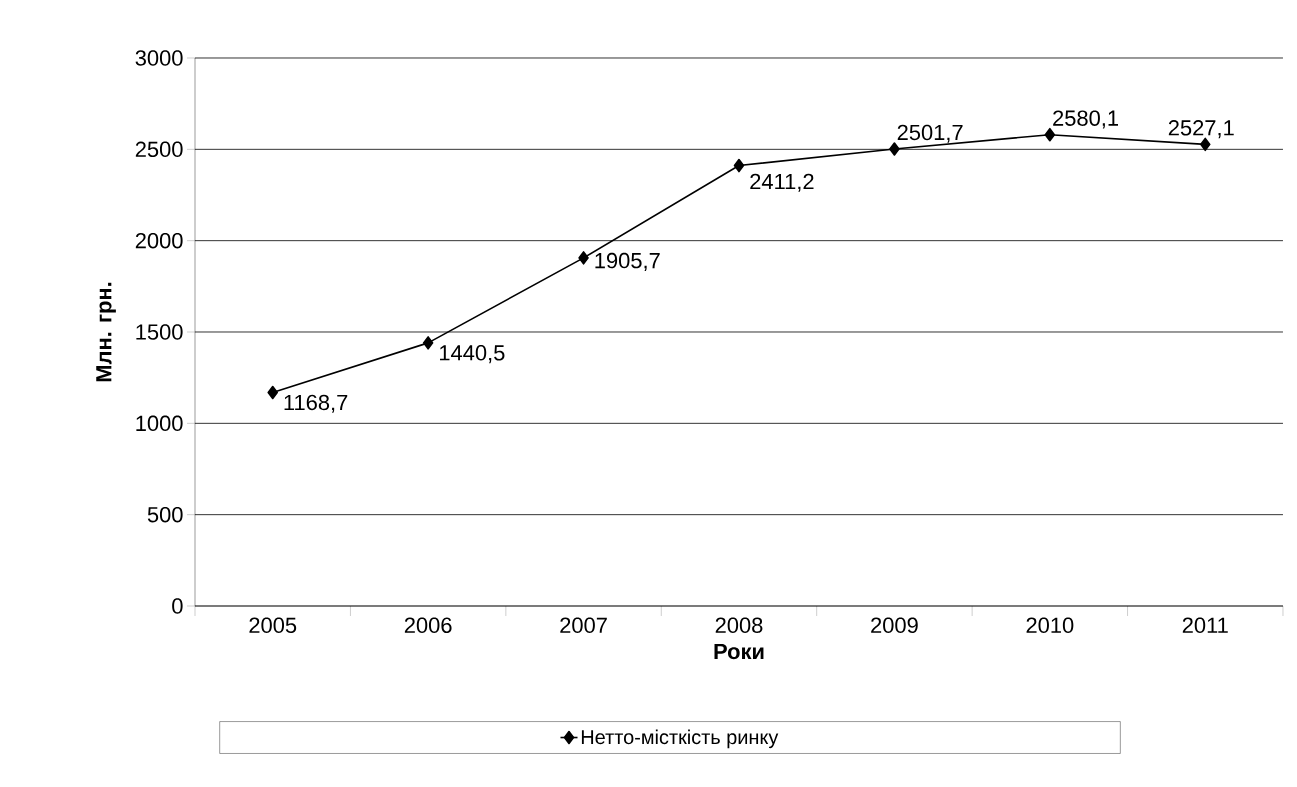 This screenshot has height=787, width=1297. I want to click on data-label: 2580,1, so click(1085, 119).